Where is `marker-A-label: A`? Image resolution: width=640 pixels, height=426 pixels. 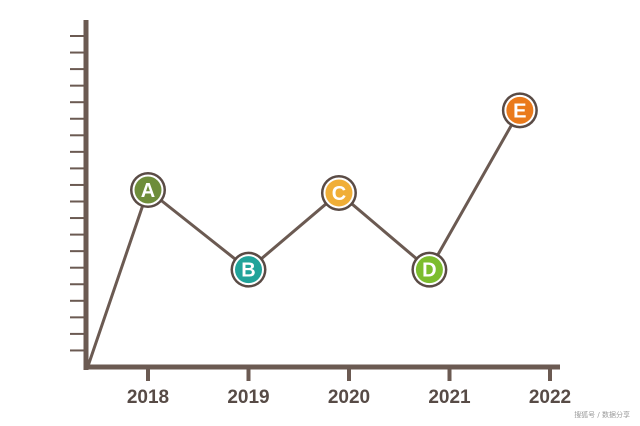
marker-A-label: A is located at coordinates (148, 191).